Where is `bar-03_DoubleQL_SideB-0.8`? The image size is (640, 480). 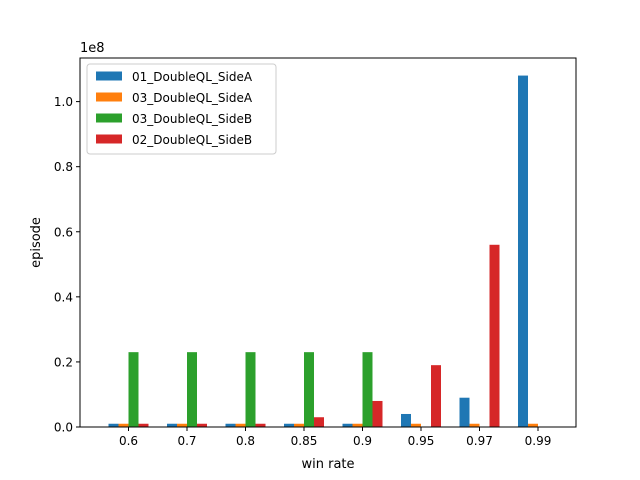
bar-03_DoubleQL_SideB-0.8 is located at coordinates (250, 389).